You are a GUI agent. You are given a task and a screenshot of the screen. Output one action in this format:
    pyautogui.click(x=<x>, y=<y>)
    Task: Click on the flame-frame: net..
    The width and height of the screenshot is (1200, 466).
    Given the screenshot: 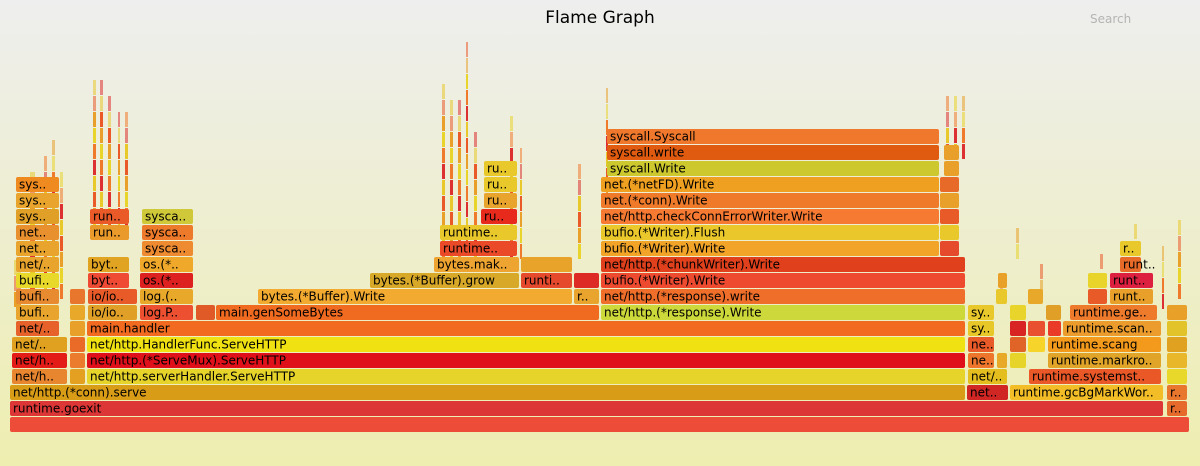 What is the action you would take?
    pyautogui.click(x=37, y=232)
    